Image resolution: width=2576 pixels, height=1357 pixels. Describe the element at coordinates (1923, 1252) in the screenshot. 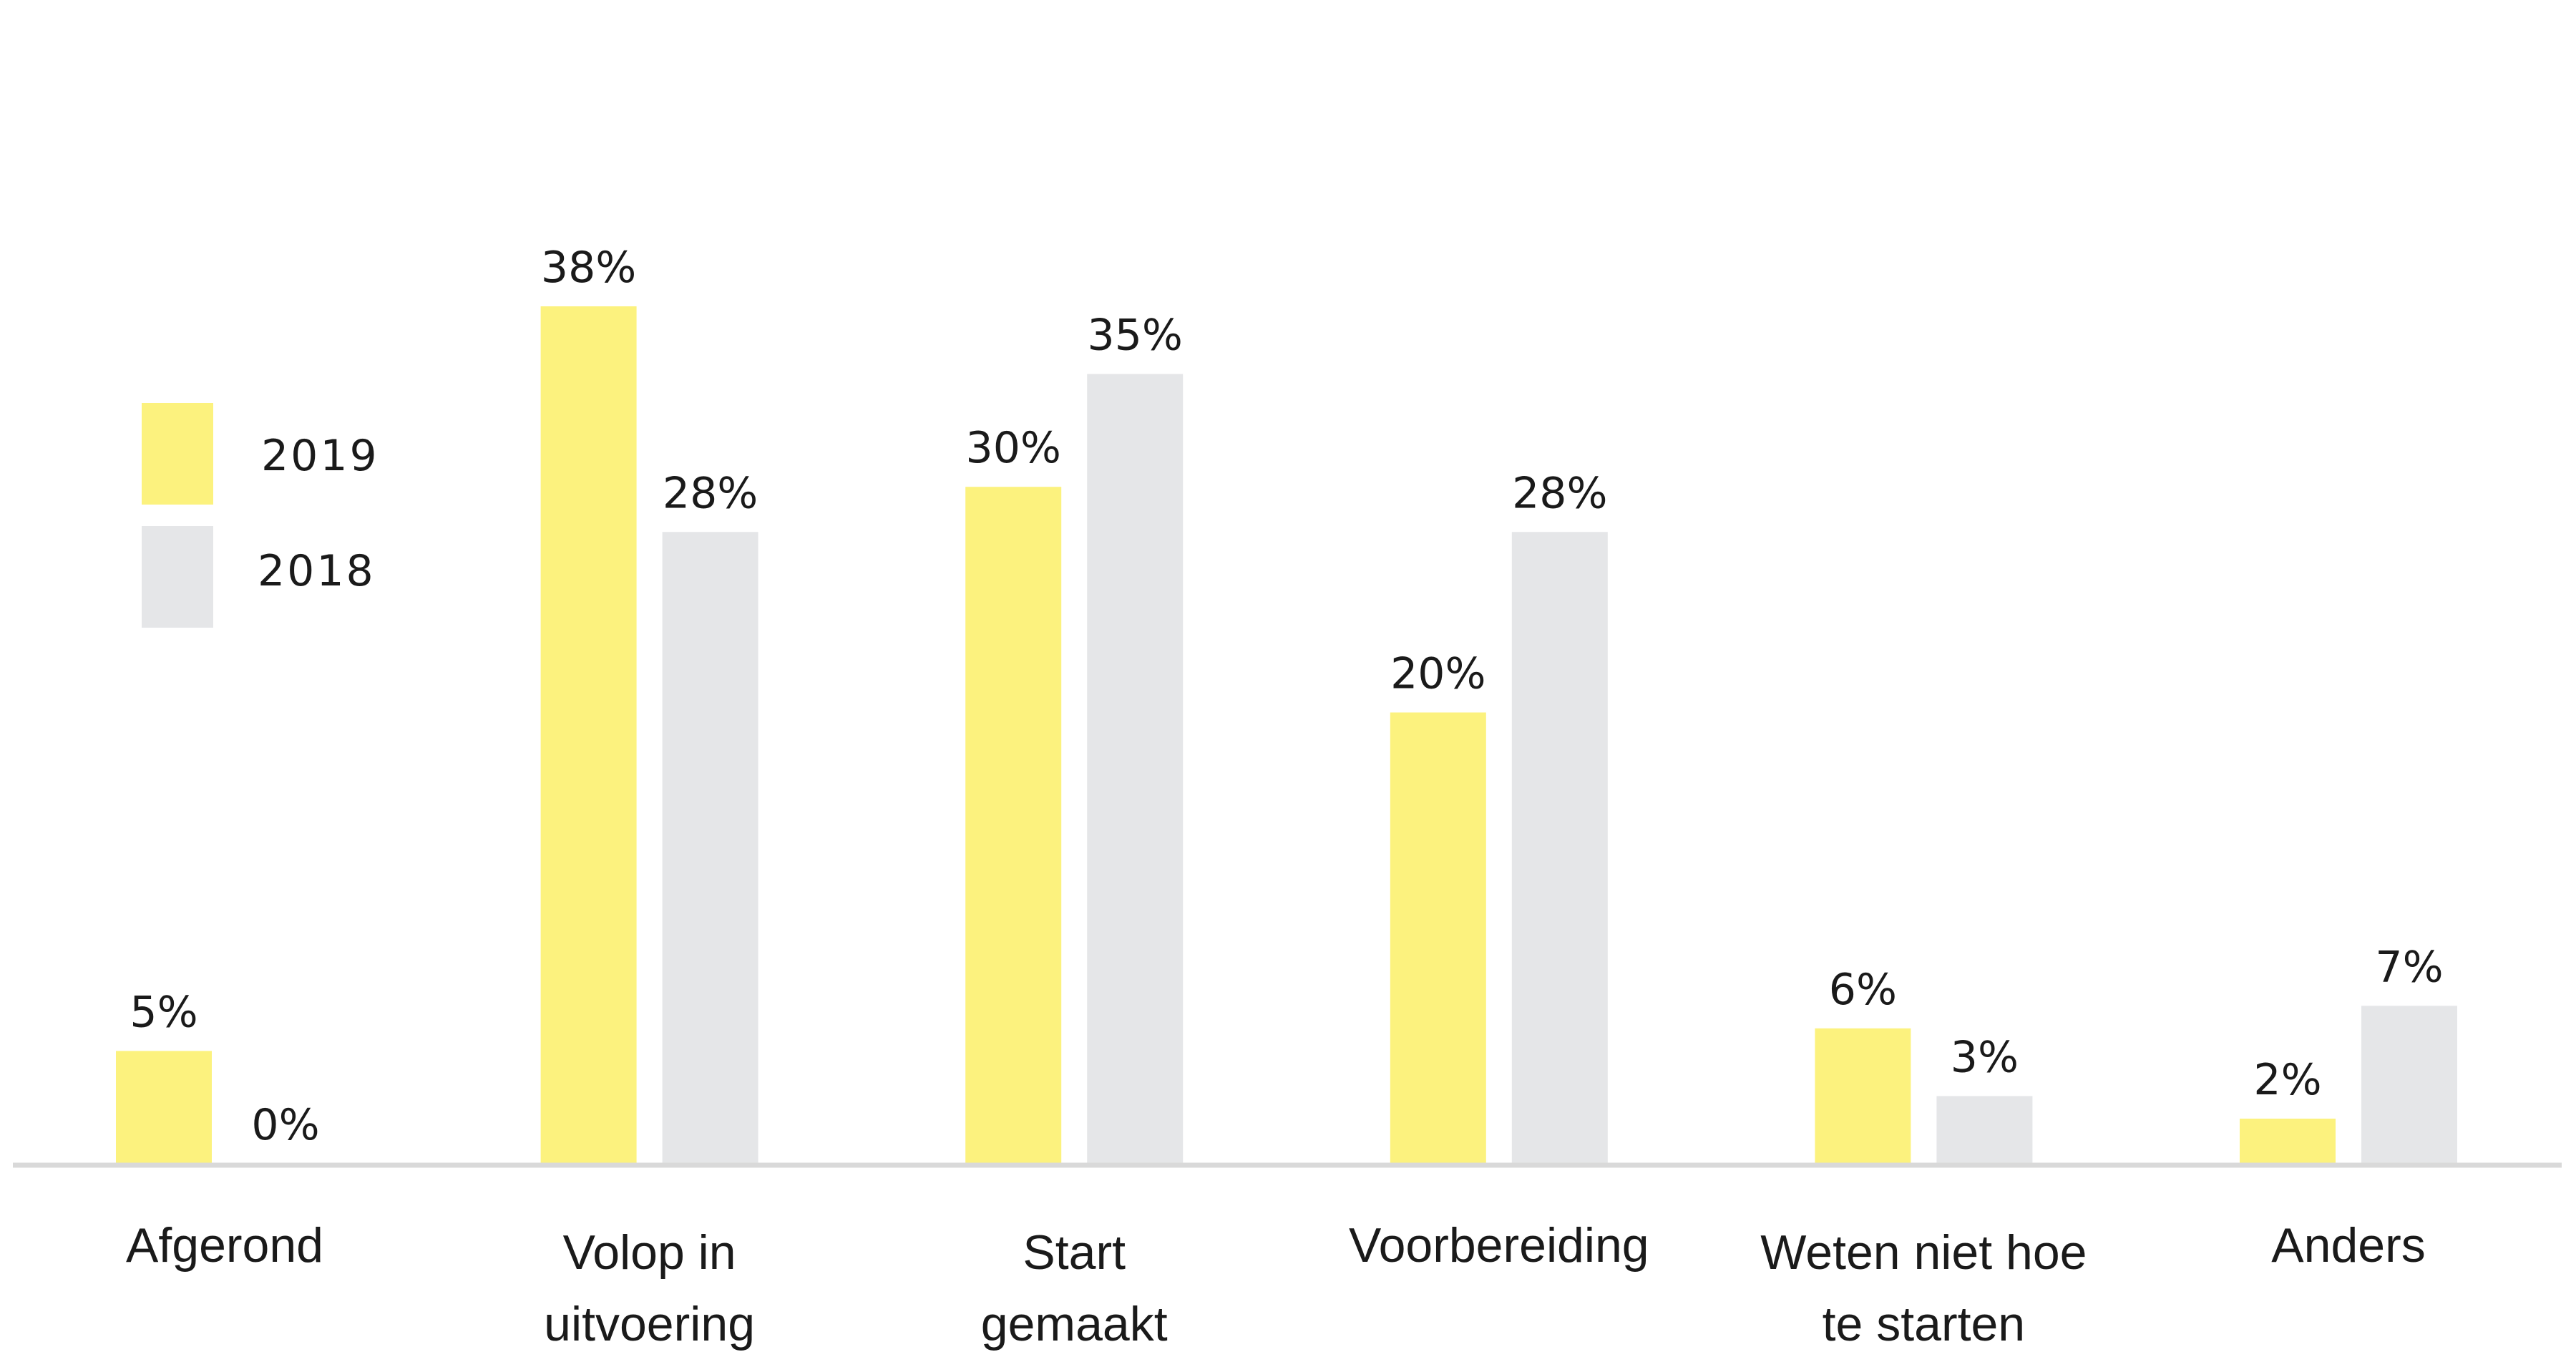

I see `category-label-4-line-0: Weten niet hoe` at that location.